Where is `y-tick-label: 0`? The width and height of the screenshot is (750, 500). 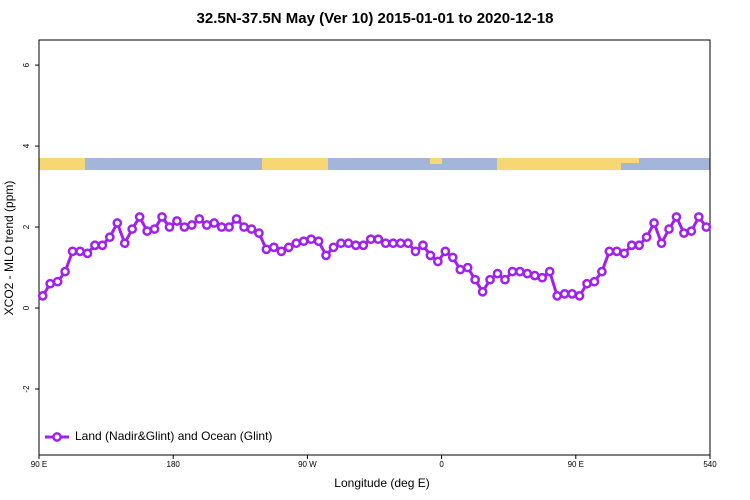 y-tick-label: 0 is located at coordinates (26, 307).